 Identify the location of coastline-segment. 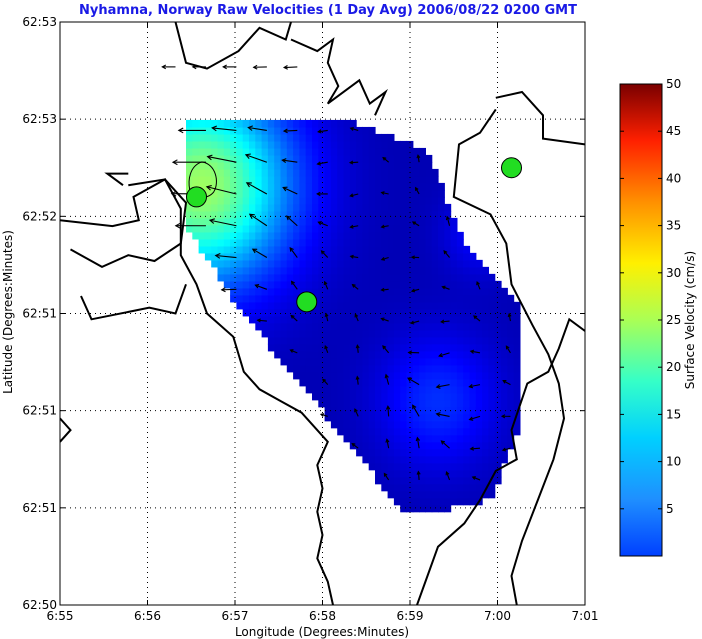
(339, 76).